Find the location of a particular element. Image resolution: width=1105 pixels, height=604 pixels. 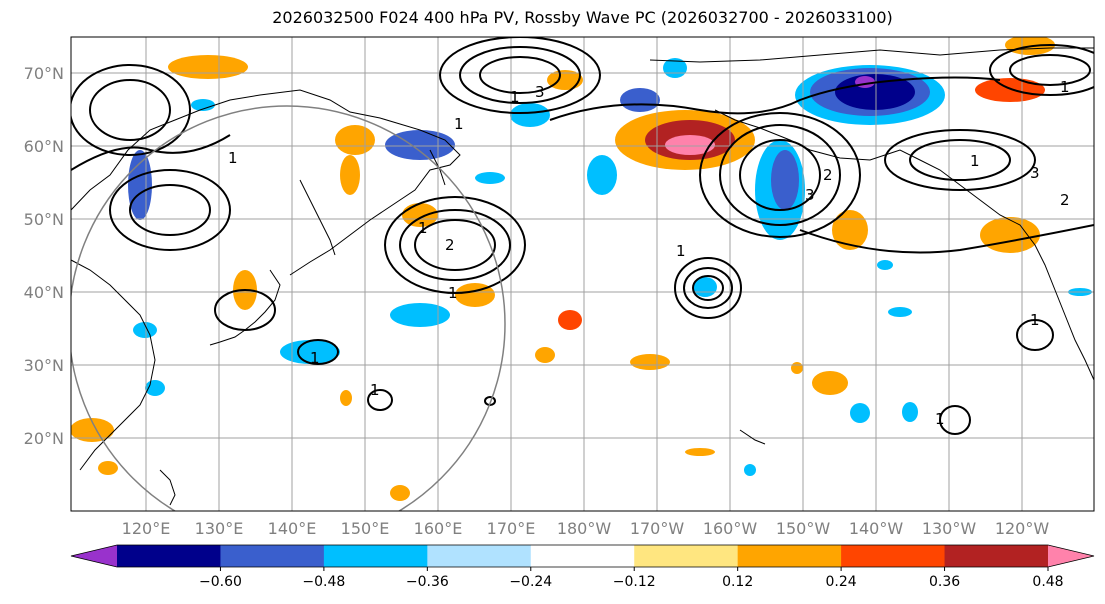

lon-label: 160°W is located at coordinates (730, 528).